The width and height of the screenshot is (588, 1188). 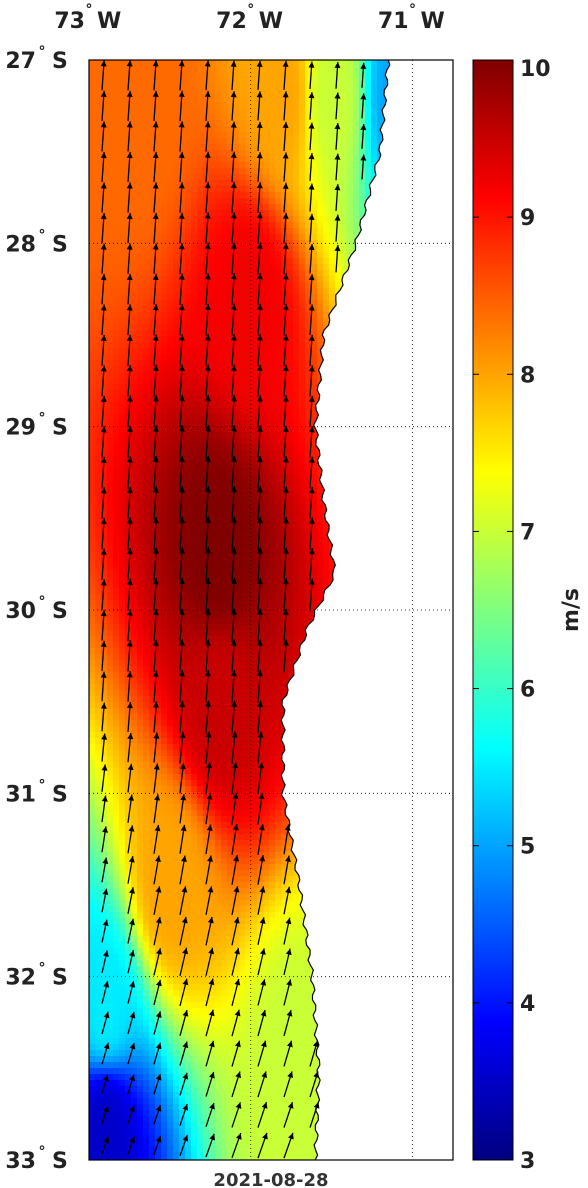 What do you see at coordinates (535, 69) in the screenshot?
I see `colorbar-tick-label: 10` at bounding box center [535, 69].